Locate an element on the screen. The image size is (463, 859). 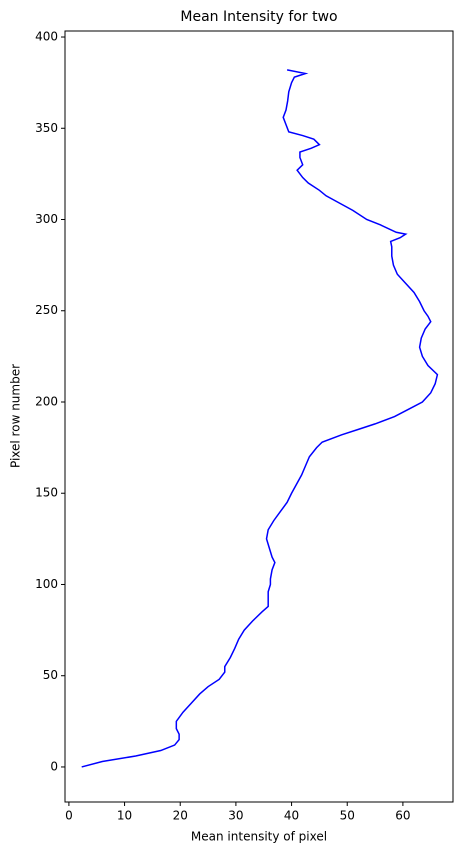
x-tick-label: 30 is located at coordinates (235, 816).